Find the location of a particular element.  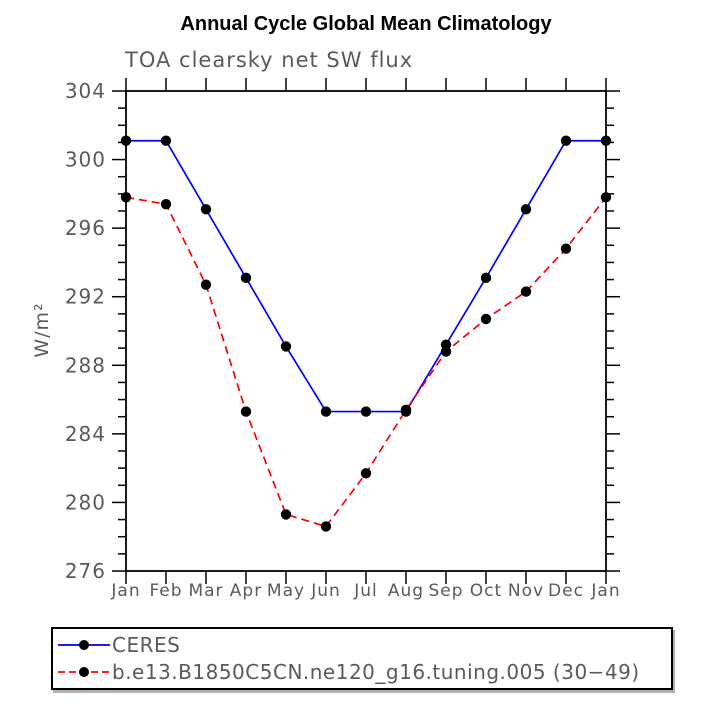

x-tick-label: Dec is located at coordinates (566, 591).